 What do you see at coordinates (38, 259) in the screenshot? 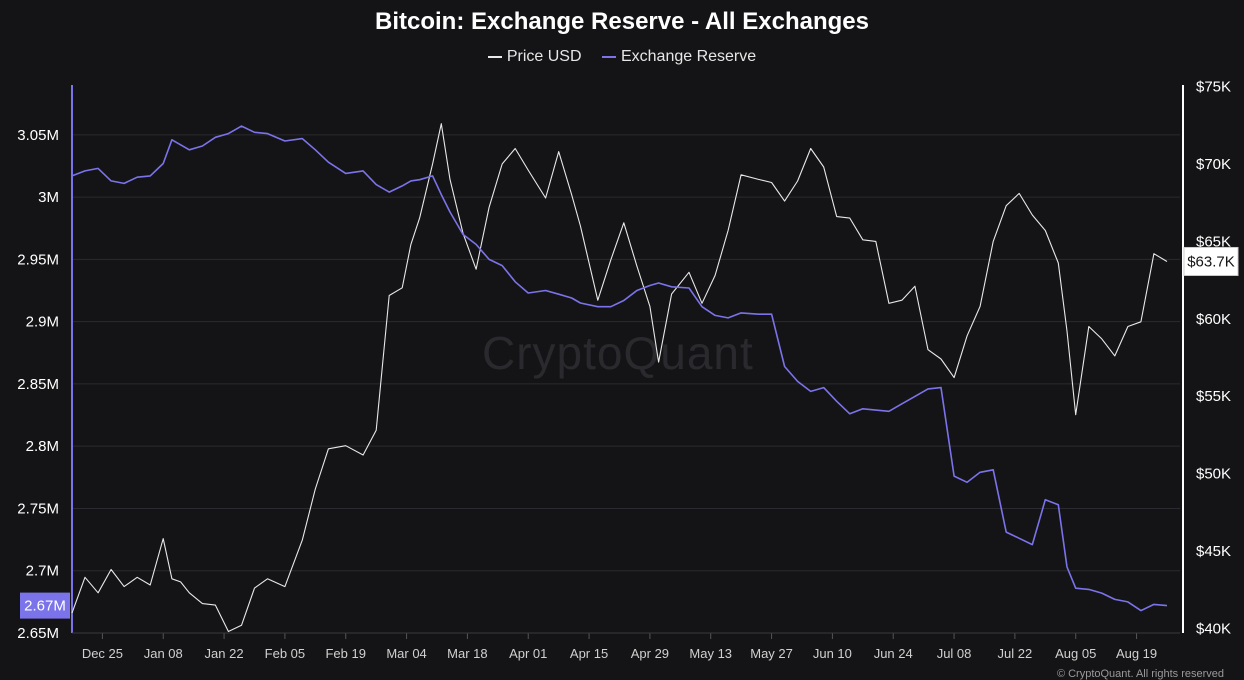
I see `left-tick-label: 2.95M` at bounding box center [38, 259].